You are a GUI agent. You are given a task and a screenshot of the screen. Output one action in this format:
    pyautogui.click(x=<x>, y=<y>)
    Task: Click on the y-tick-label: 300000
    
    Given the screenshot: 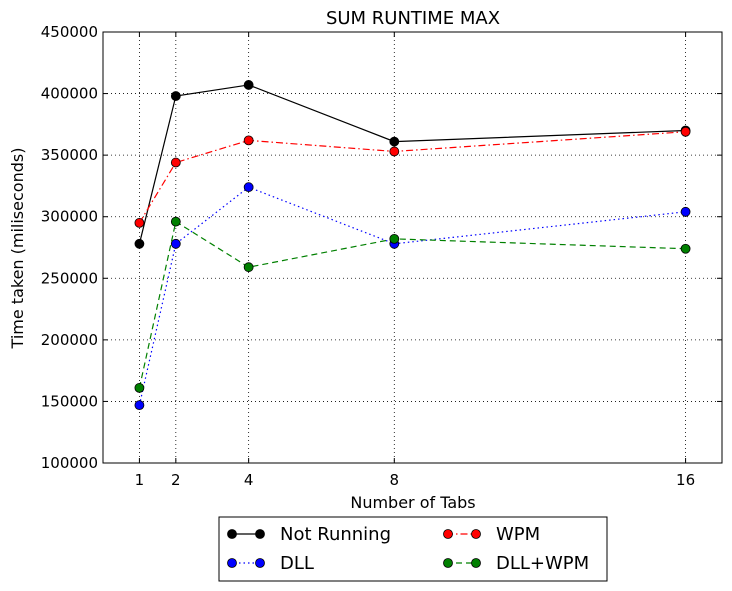 What is the action you would take?
    pyautogui.click(x=69, y=217)
    